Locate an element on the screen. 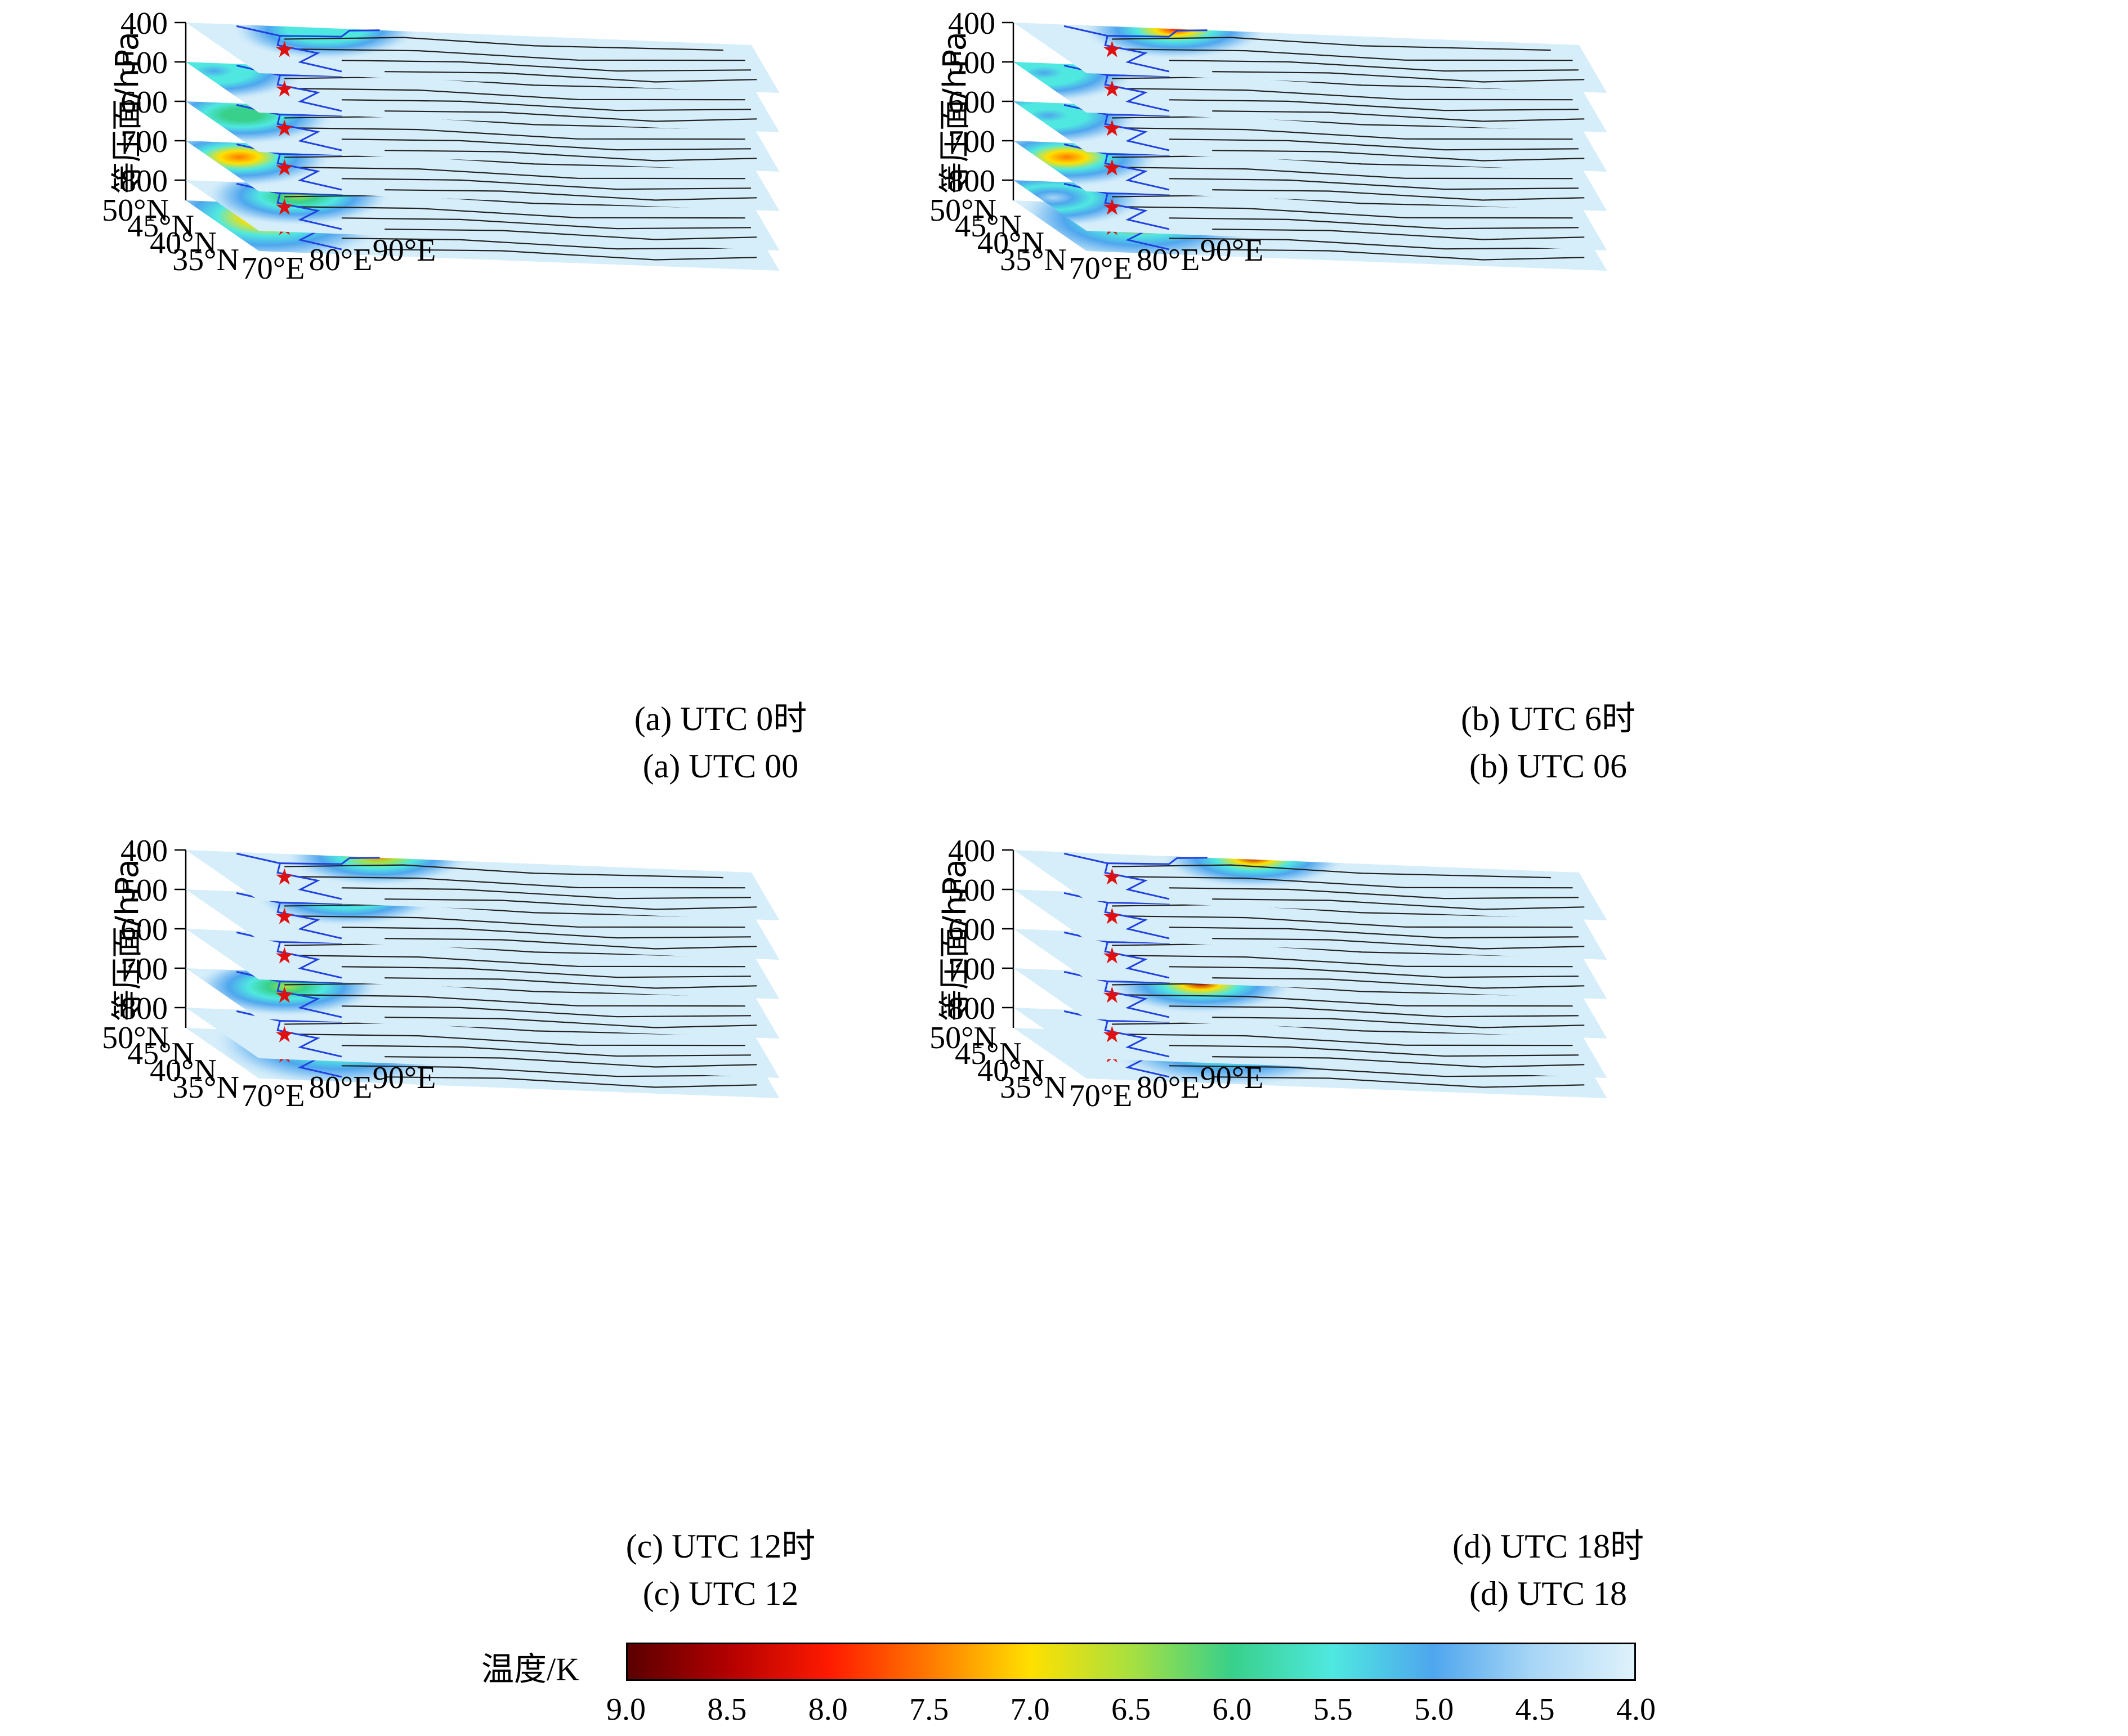  colorbar-tick-2: 8.0 is located at coordinates (828, 1709).